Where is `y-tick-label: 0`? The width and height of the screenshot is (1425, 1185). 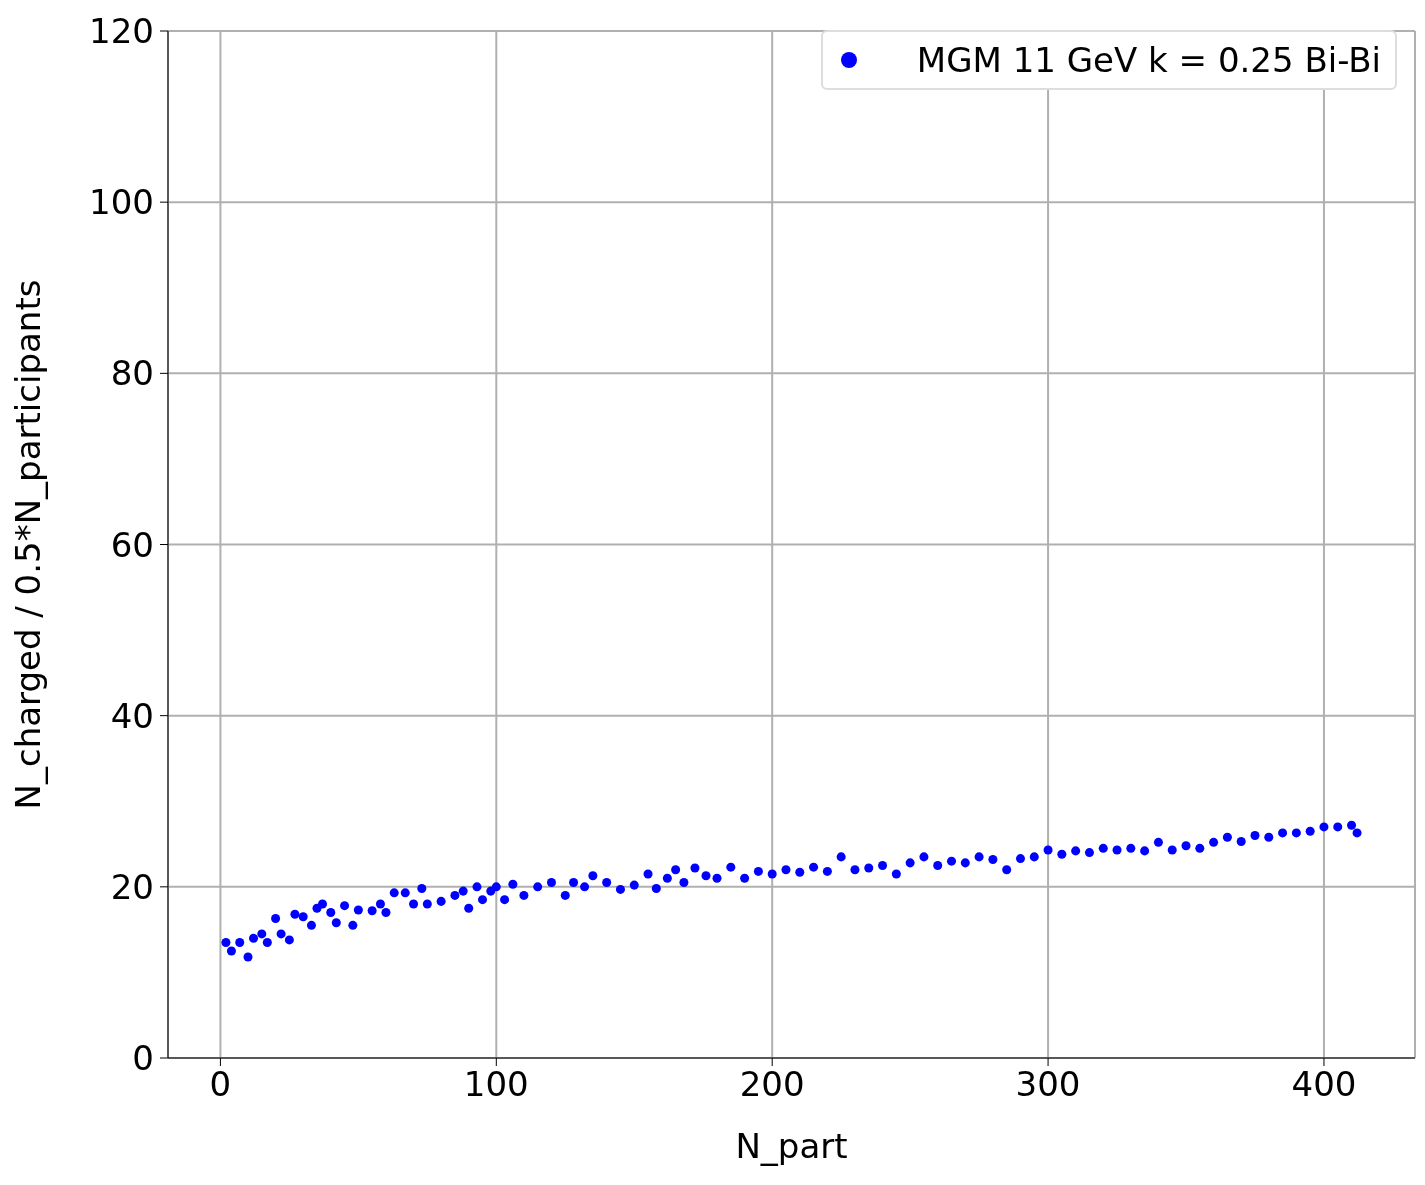 y-tick-label: 0 is located at coordinates (143, 1058).